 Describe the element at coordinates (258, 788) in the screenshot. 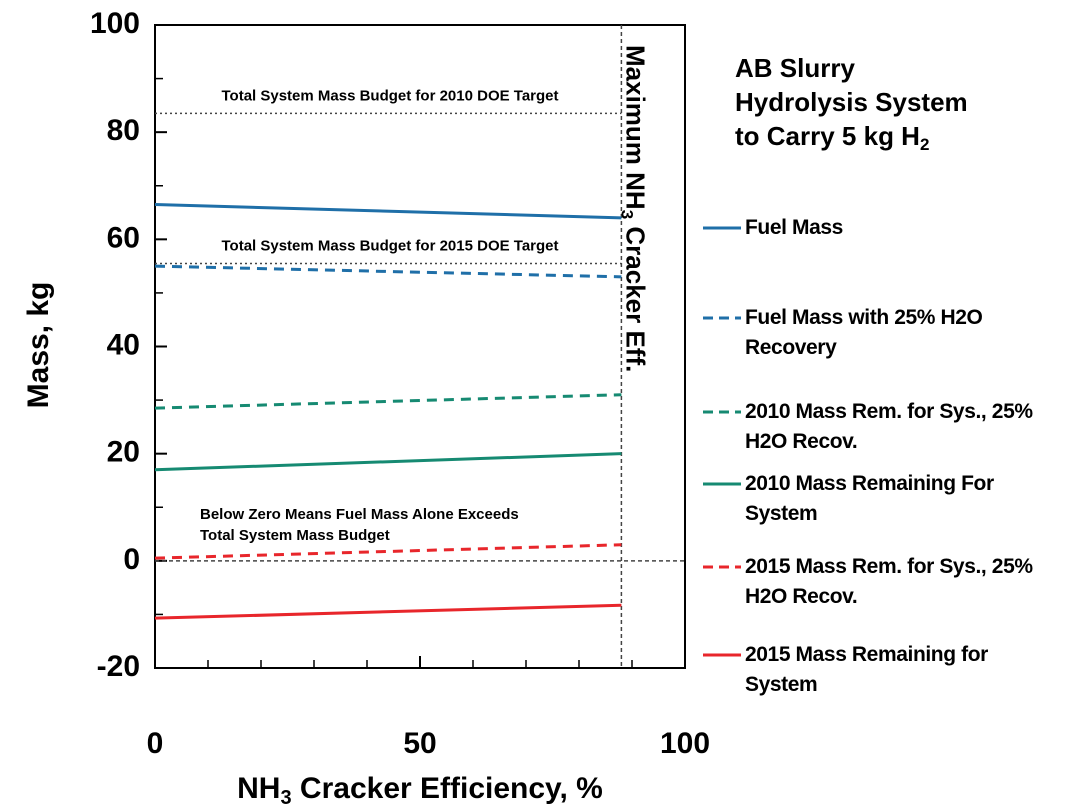

I see `label-part: NH` at that location.